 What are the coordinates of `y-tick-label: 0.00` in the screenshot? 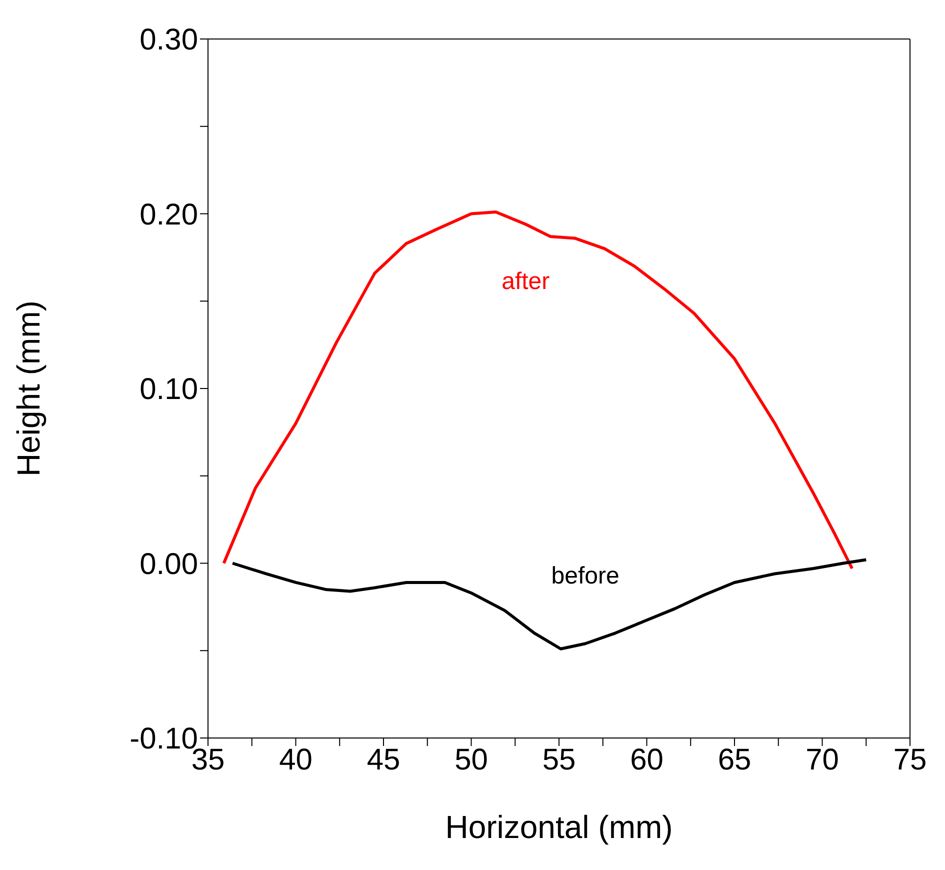 It's located at (169, 564).